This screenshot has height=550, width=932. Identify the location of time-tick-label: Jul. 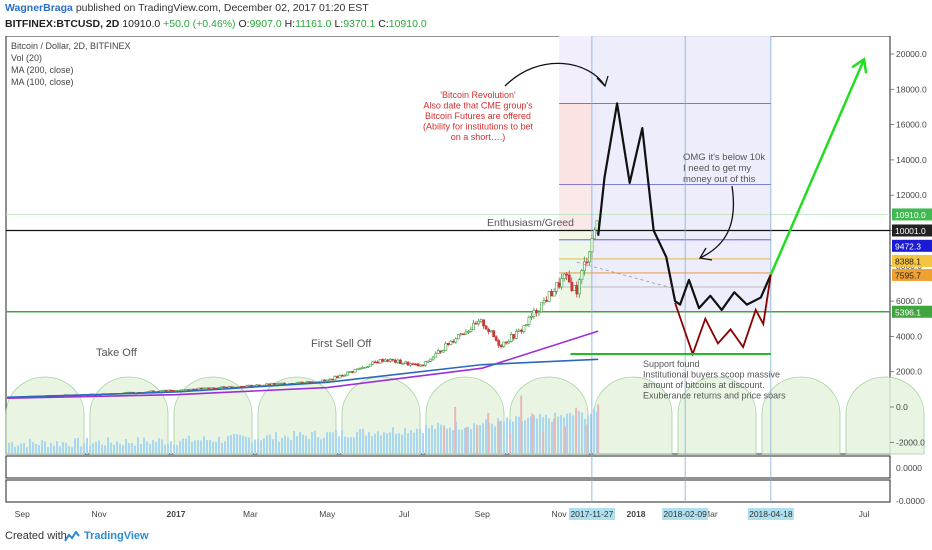
(864, 514).